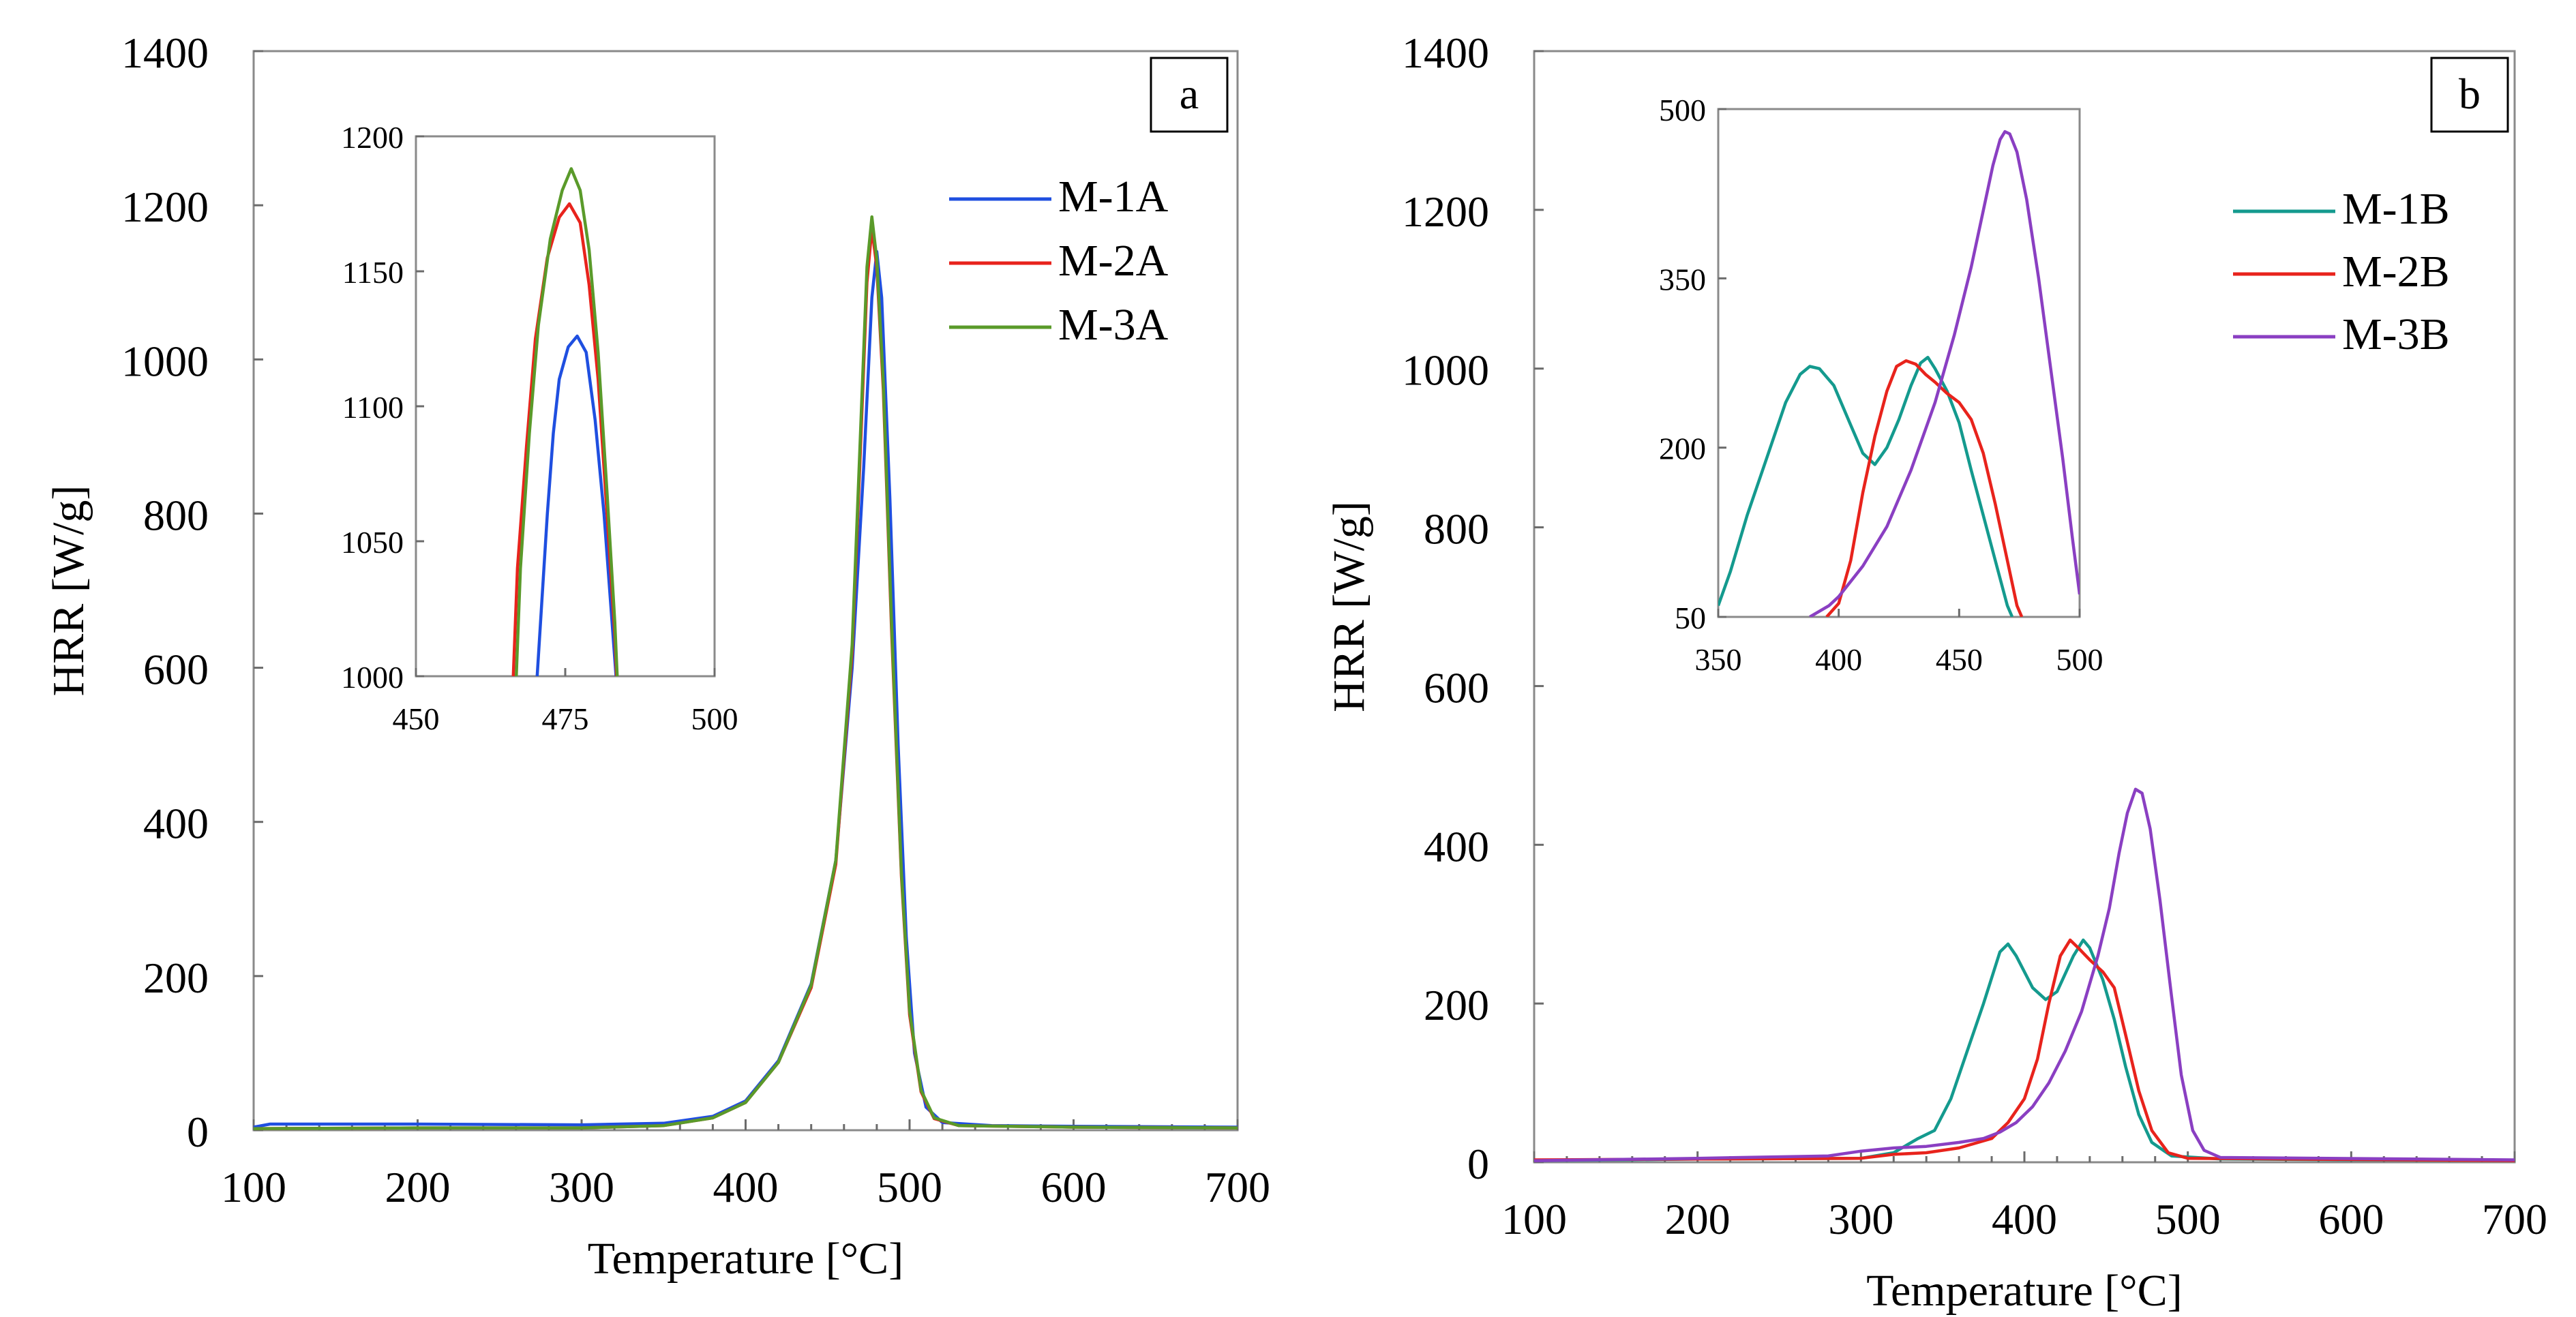 This screenshot has height=1317, width=2576. I want to click on inset-x-tick-label: 350, so click(1718, 659).